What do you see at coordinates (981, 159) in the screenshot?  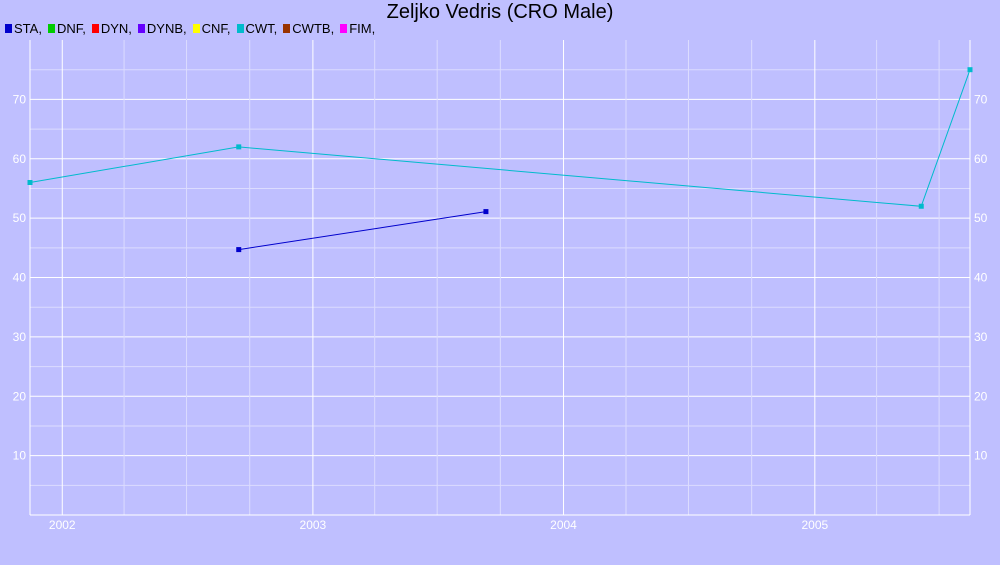 I see `y-tick-label-right: 60` at bounding box center [981, 159].